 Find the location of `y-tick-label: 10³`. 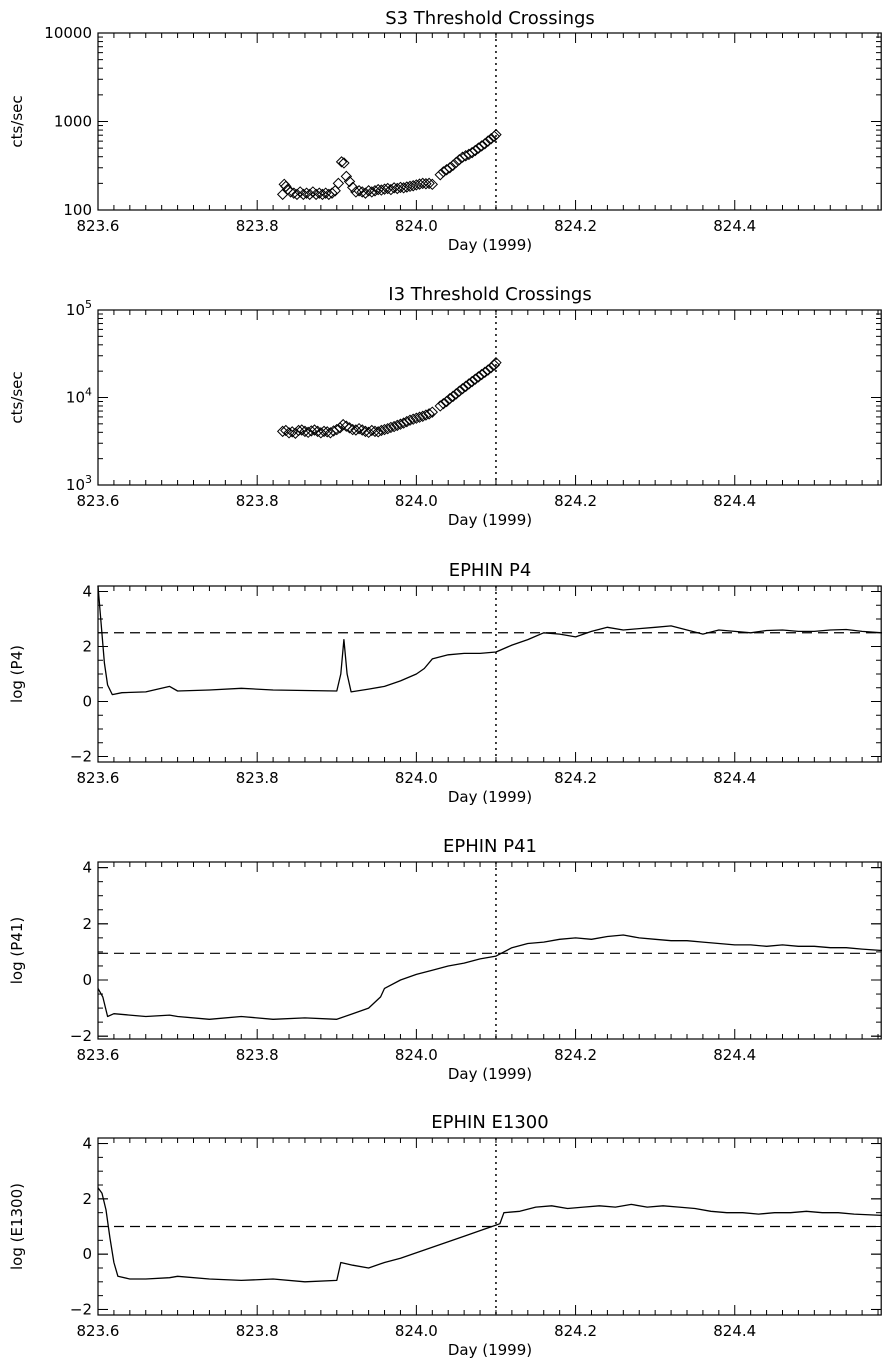

y-tick-label: 10³ is located at coordinates (79, 483).